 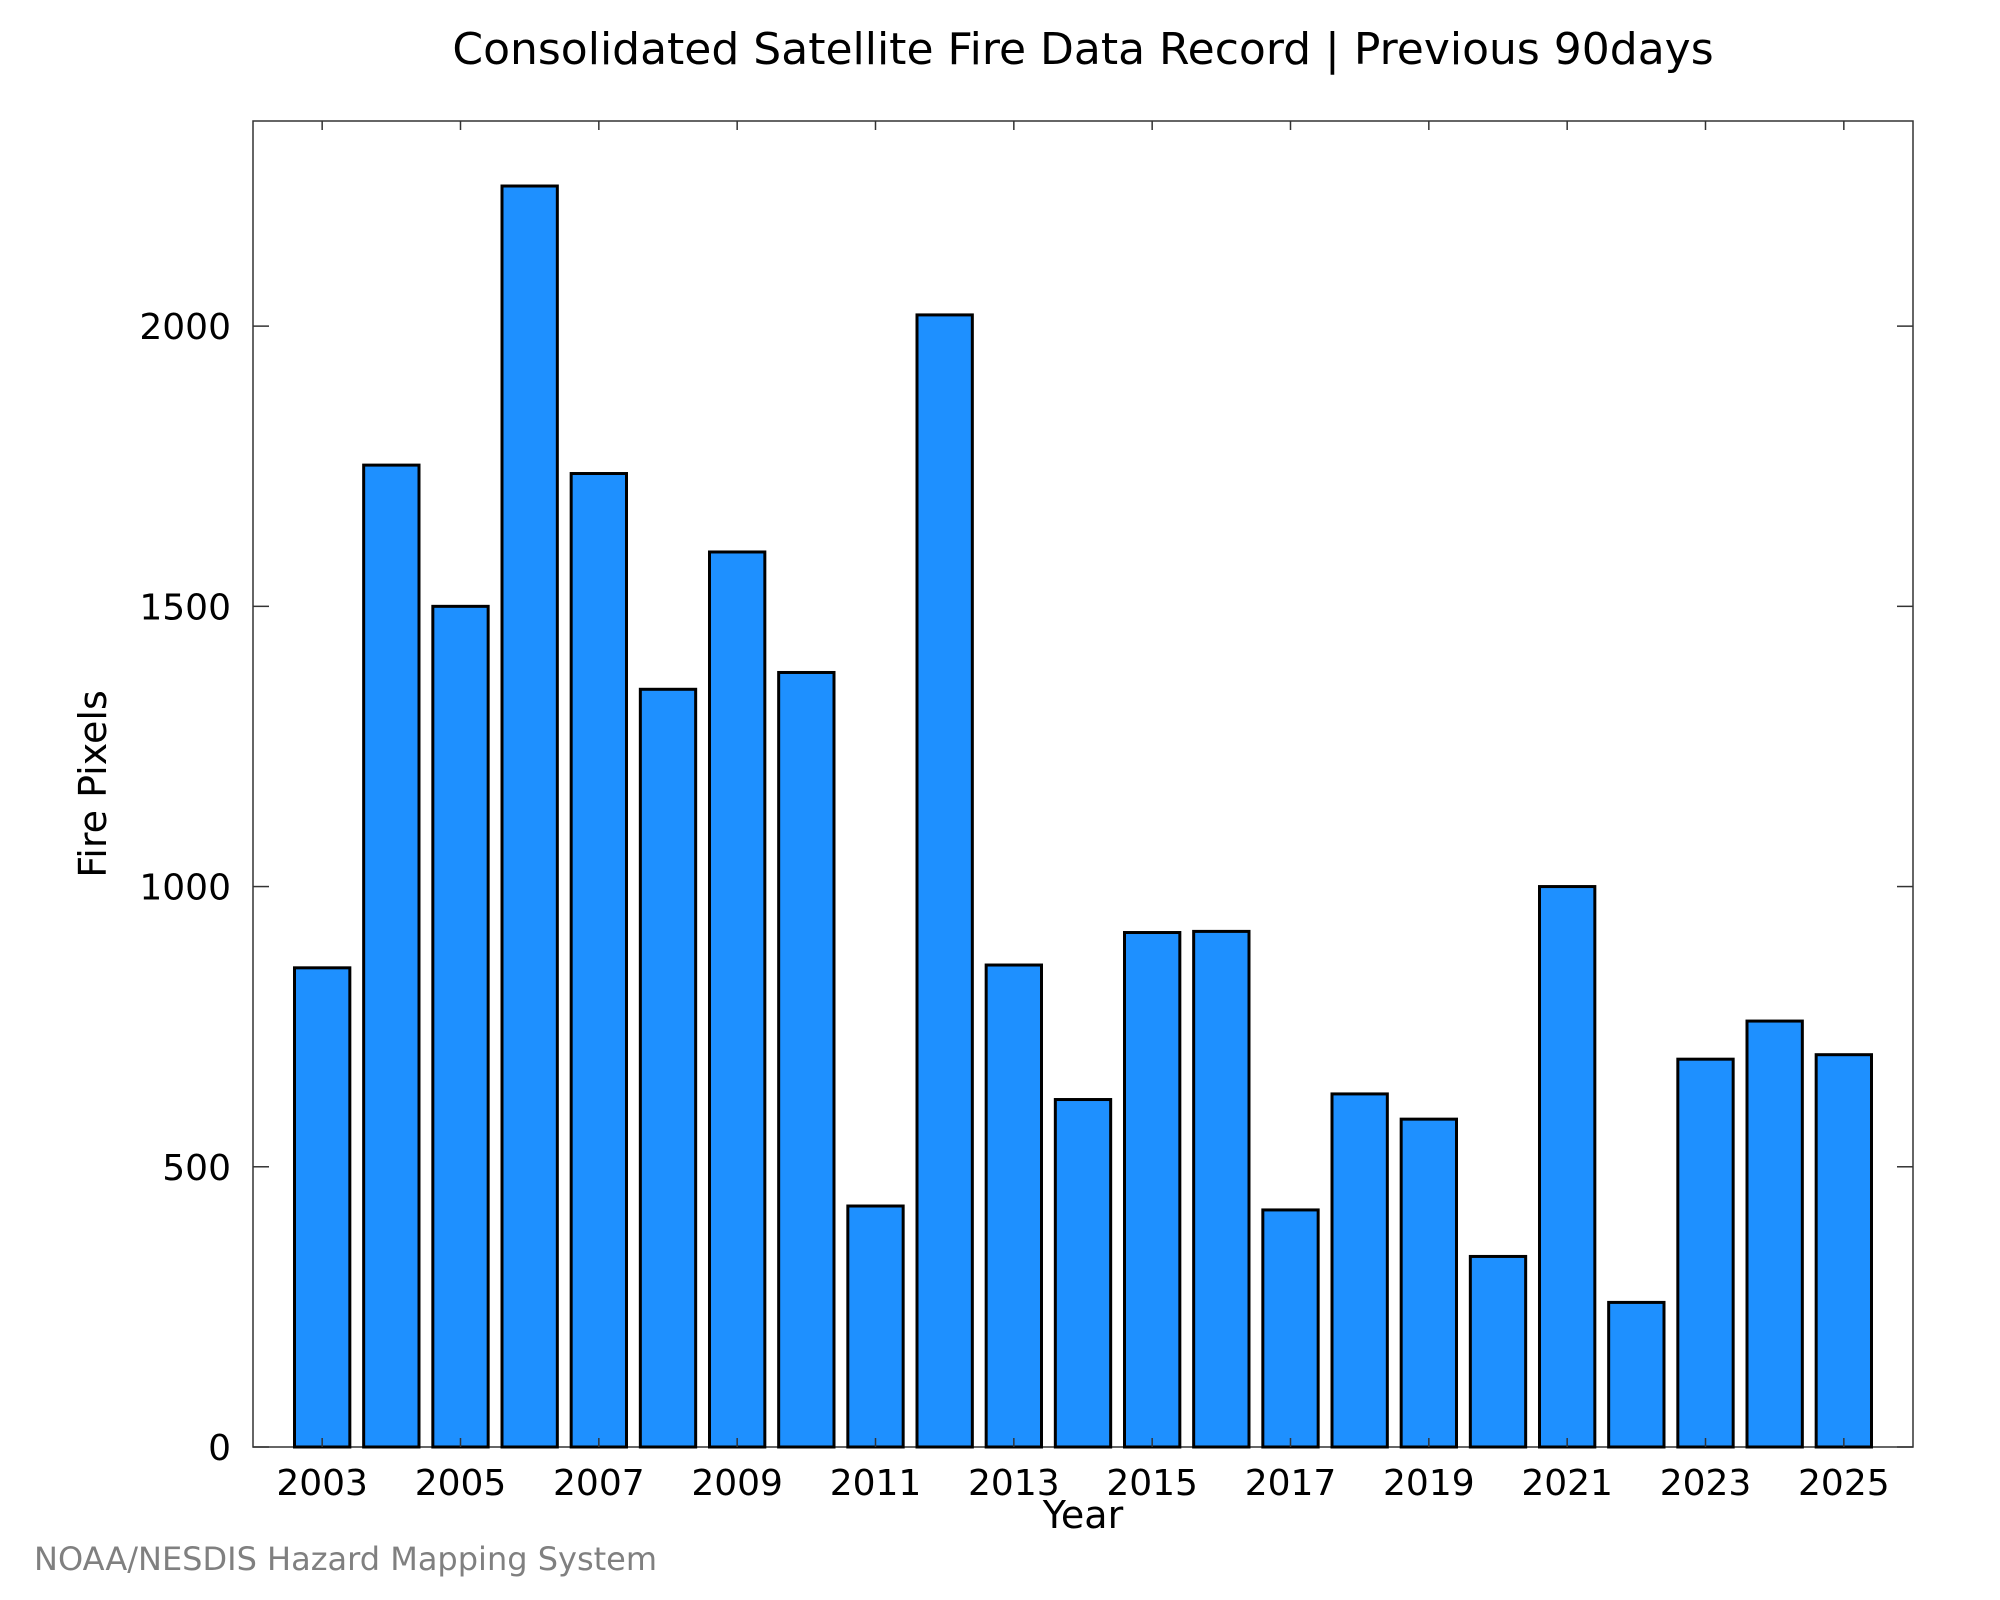 What do you see at coordinates (1152, 1483) in the screenshot?
I see `x-tick-label-2015: 2015` at bounding box center [1152, 1483].